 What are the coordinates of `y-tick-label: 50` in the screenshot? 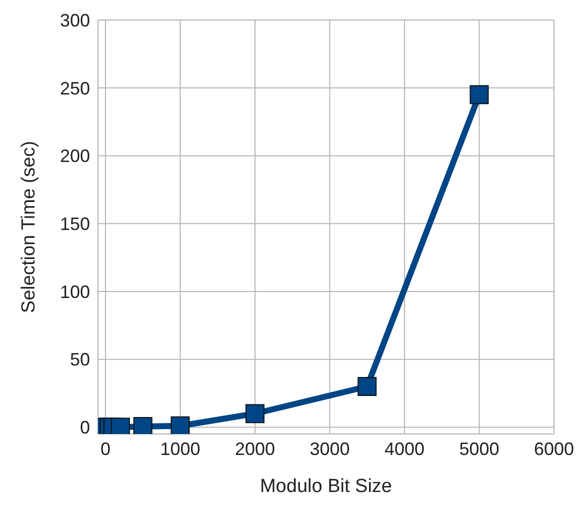 It's located at (80, 360).